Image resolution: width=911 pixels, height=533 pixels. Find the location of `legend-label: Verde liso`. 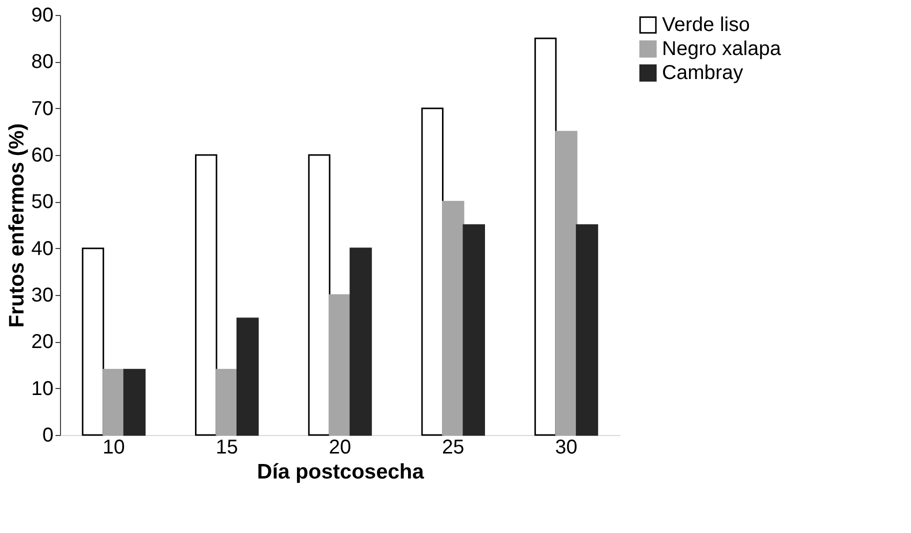

legend-label: Verde liso is located at coordinates (706, 25).